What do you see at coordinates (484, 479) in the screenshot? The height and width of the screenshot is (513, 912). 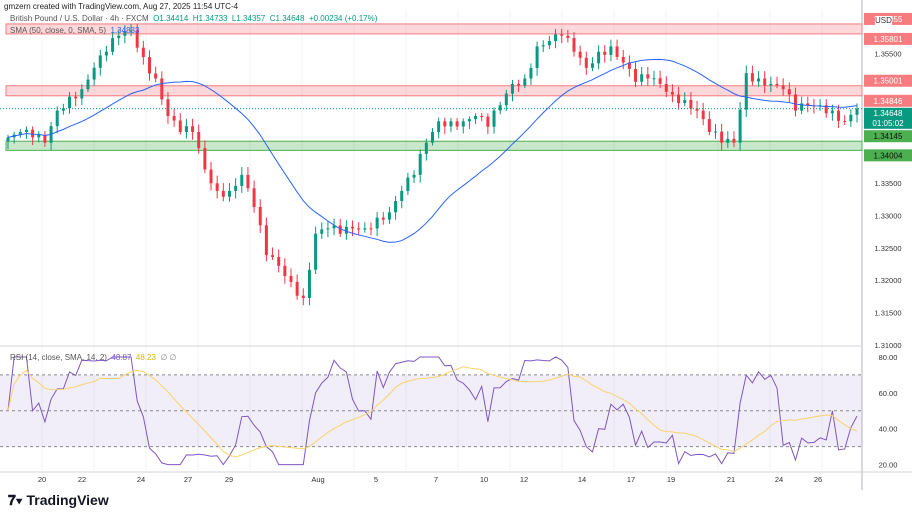 I see `time-tick: 10` at bounding box center [484, 479].